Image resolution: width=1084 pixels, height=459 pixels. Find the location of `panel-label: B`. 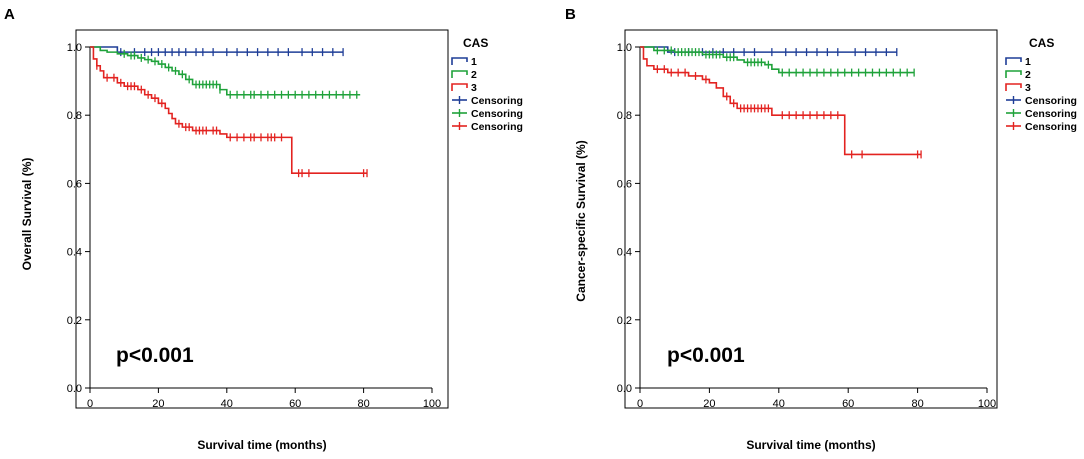

panel-label: B is located at coordinates (570, 14).